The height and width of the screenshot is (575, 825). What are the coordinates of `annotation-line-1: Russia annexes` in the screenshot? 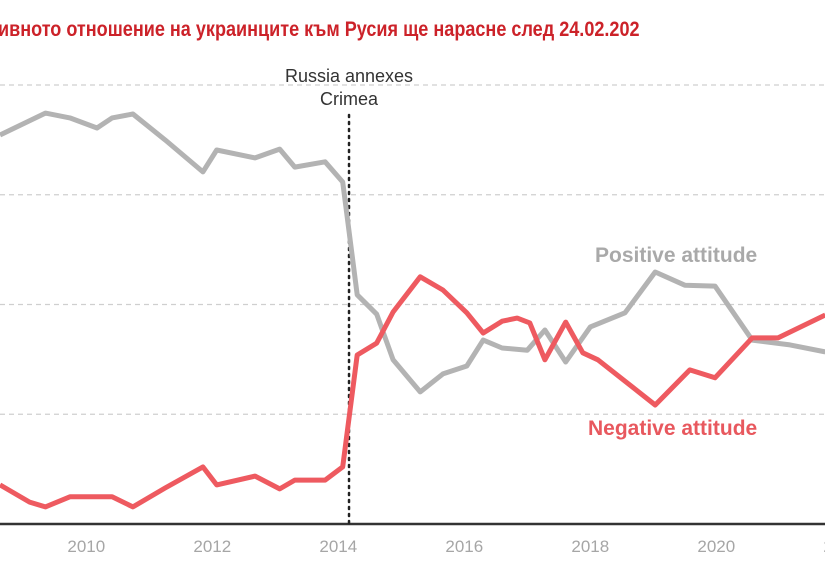 It's located at (349, 76).